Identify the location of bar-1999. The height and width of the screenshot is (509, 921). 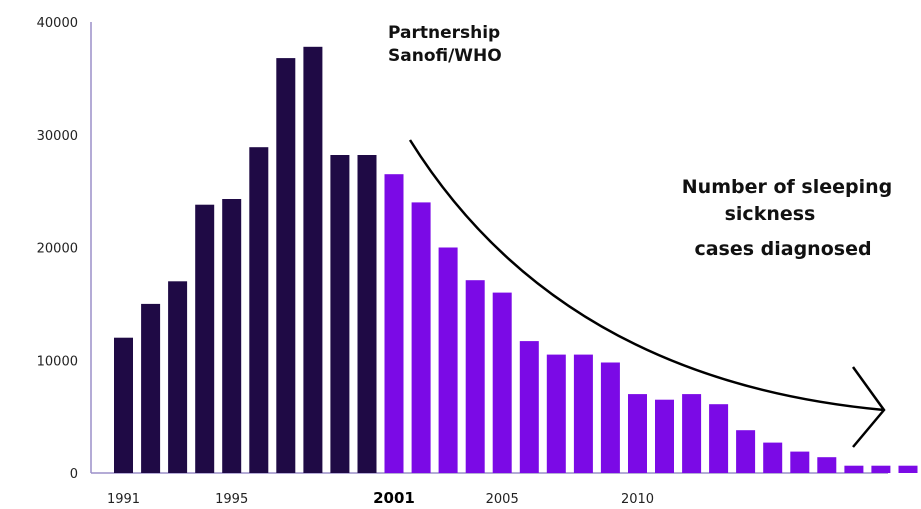
(340, 314).